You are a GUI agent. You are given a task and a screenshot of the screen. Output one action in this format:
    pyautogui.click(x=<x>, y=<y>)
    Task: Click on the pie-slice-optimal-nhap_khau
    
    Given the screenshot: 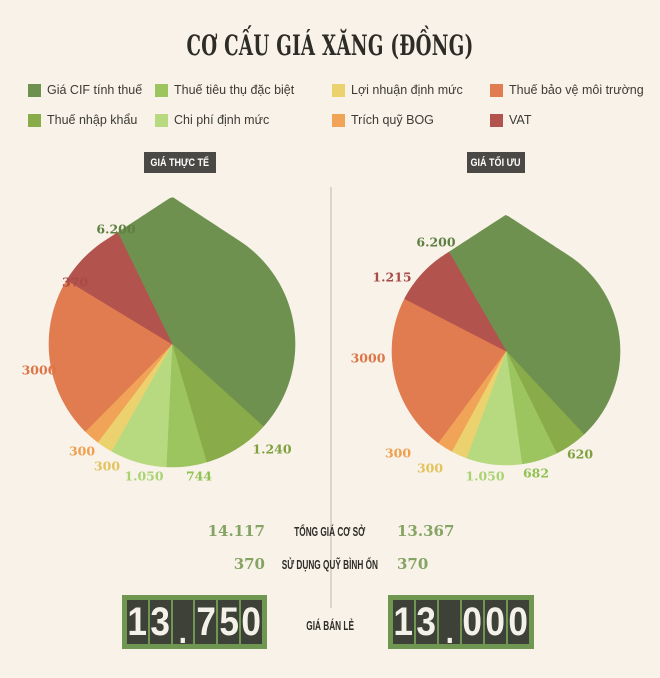 What is the action you would take?
    pyautogui.click(x=545, y=402)
    